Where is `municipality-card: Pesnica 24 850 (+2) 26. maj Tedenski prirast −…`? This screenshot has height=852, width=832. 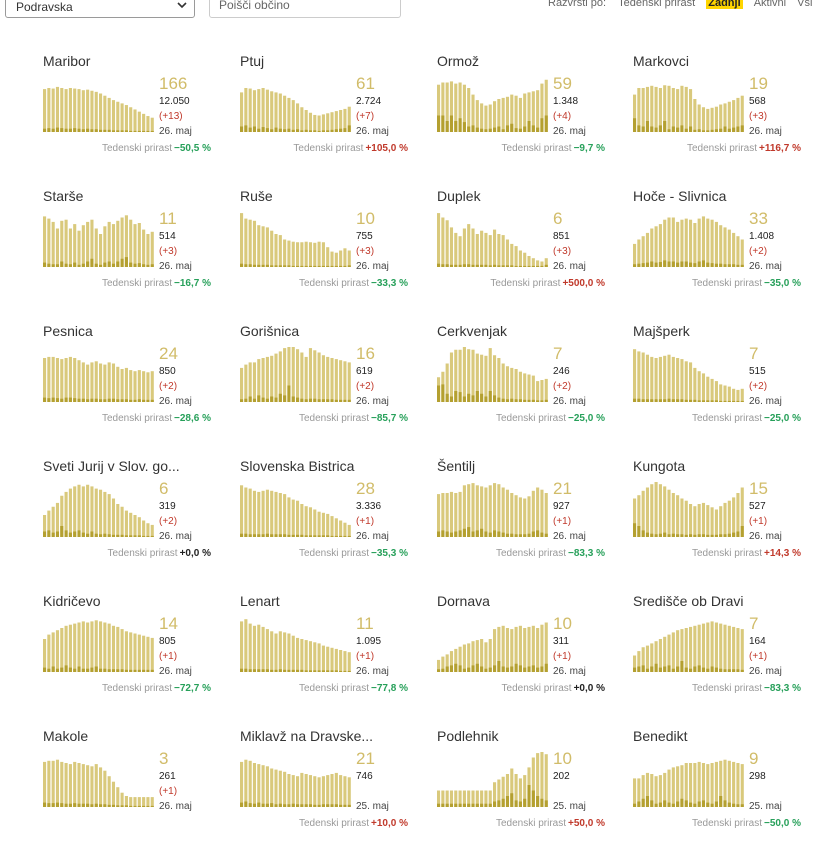 municipality-card: Pesnica 24 850 (+2) 26. maj Tedenski prirast −… is located at coordinates (138, 382).